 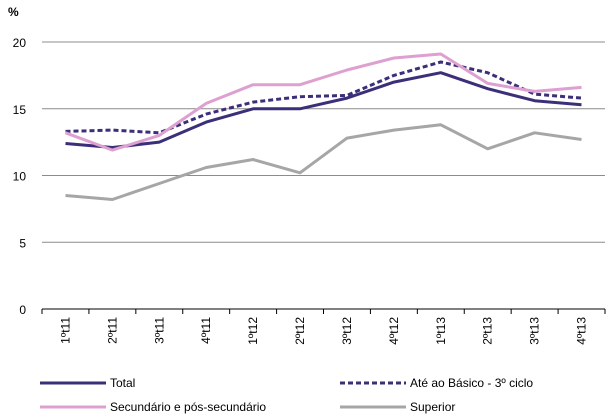 What do you see at coordinates (441, 331) in the screenshot?
I see `x-tick-label: 1ºt13` at bounding box center [441, 331].